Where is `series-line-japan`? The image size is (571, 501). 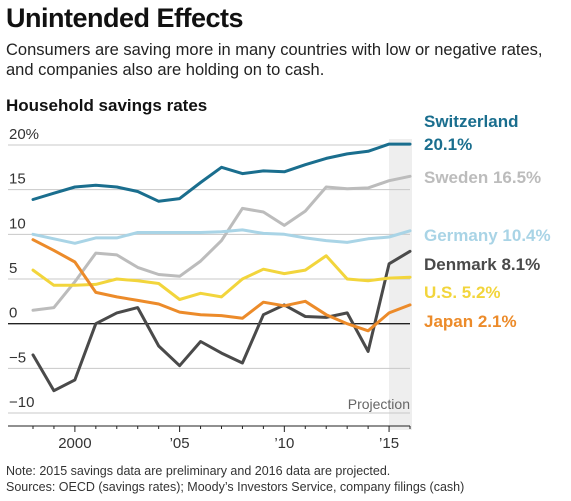 series-line-japan is located at coordinates (221, 285).